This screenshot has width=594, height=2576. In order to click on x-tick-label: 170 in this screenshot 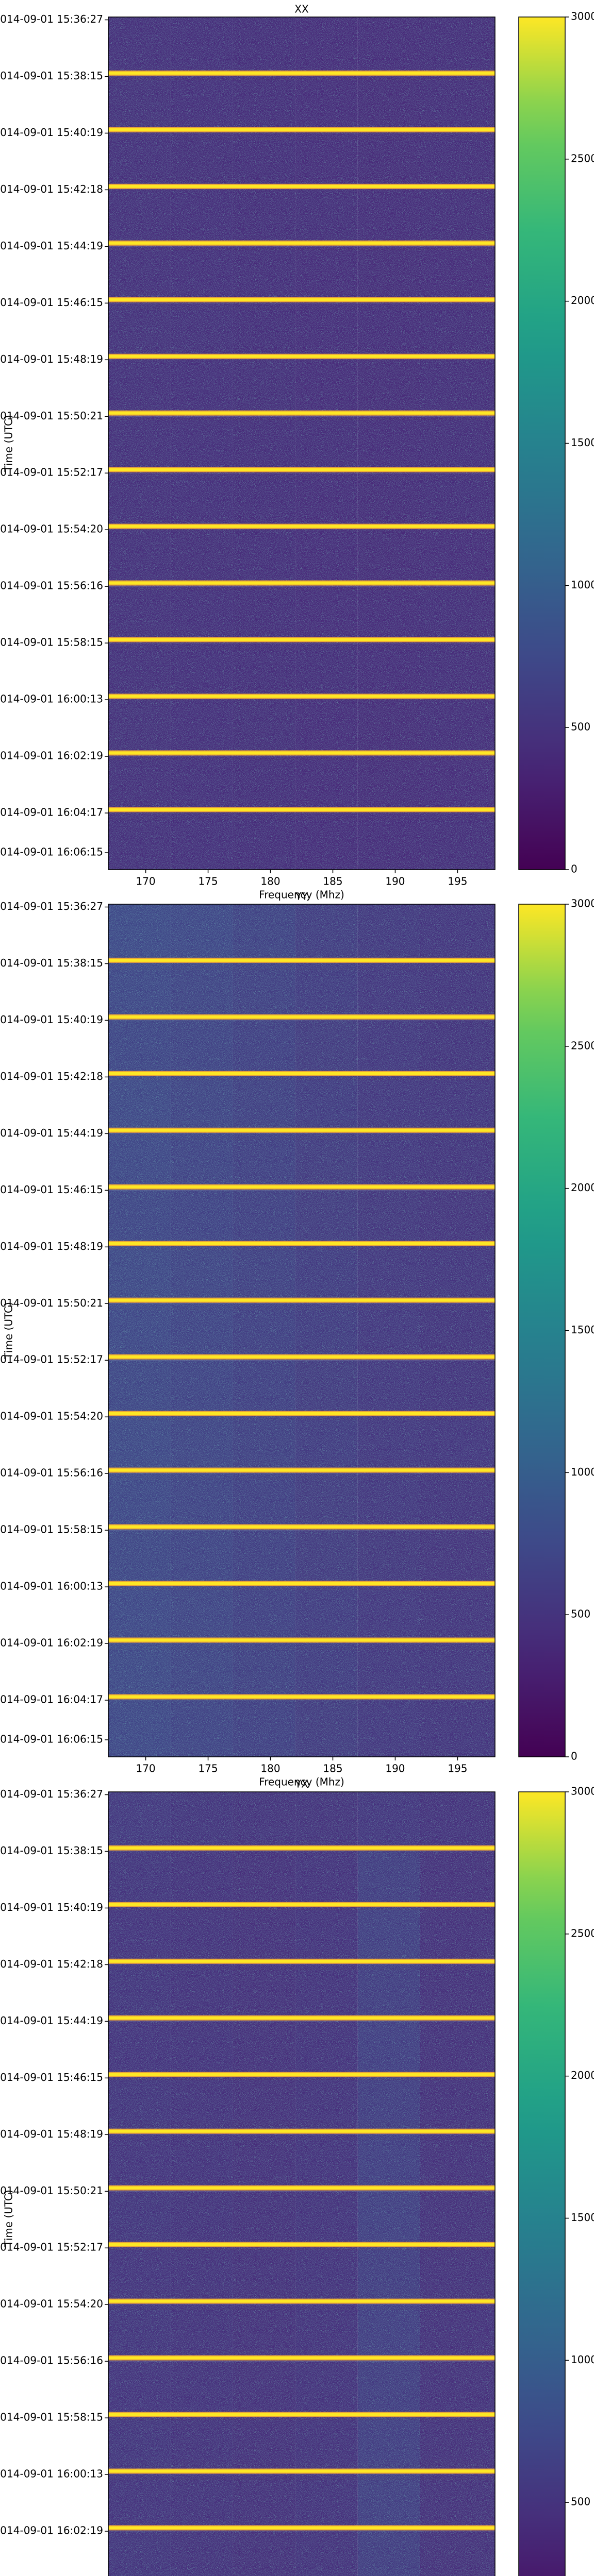, I will do `click(145, 881)`.